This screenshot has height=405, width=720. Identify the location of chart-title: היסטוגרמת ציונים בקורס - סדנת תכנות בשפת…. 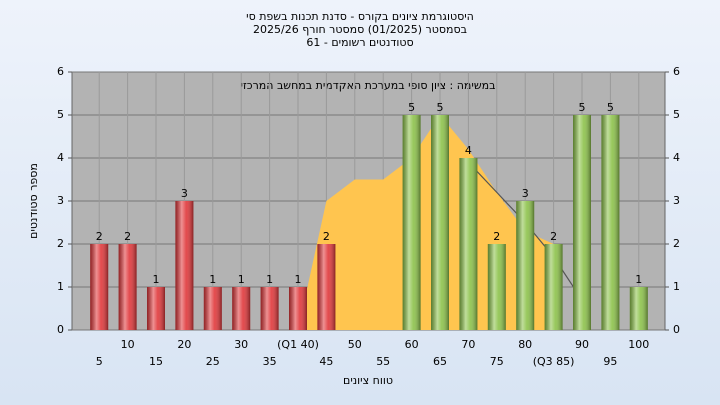
(360, 16).